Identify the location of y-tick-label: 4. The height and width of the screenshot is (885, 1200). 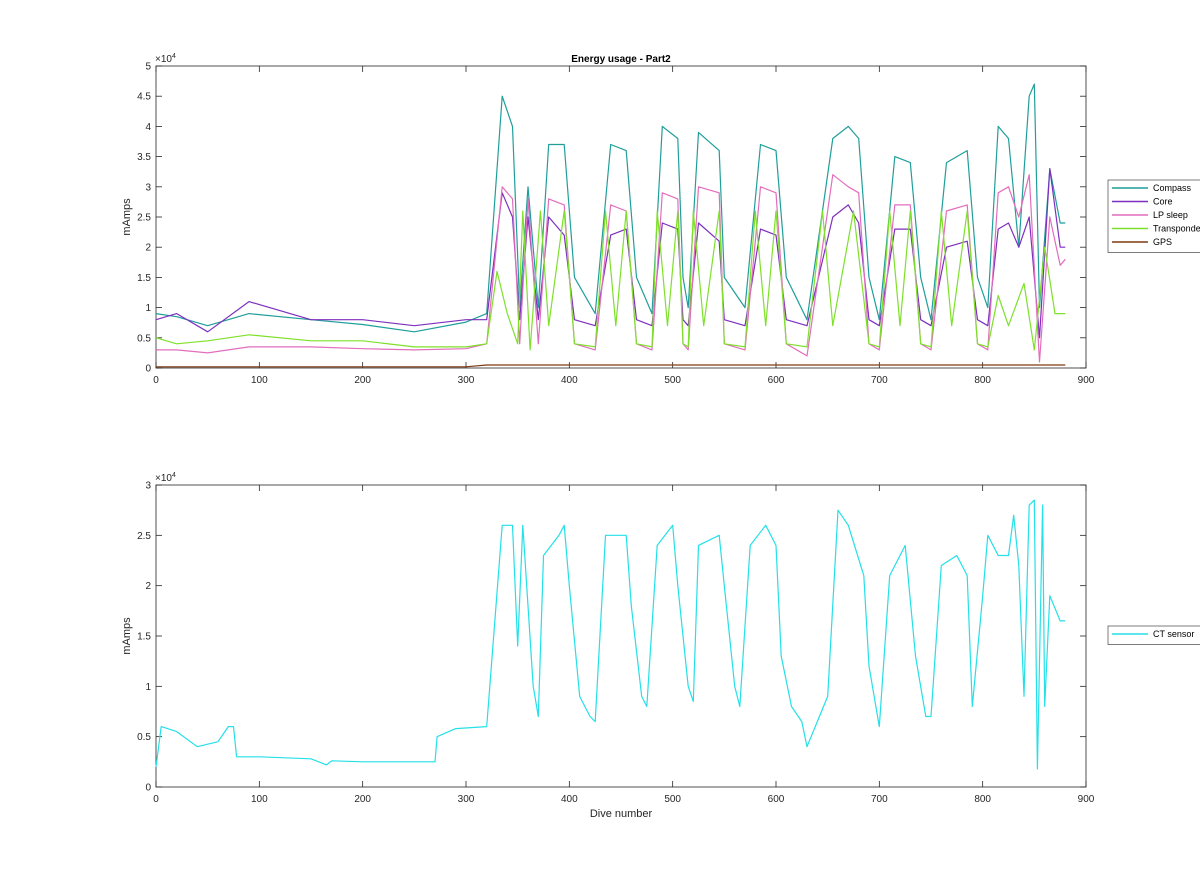
(148, 127).